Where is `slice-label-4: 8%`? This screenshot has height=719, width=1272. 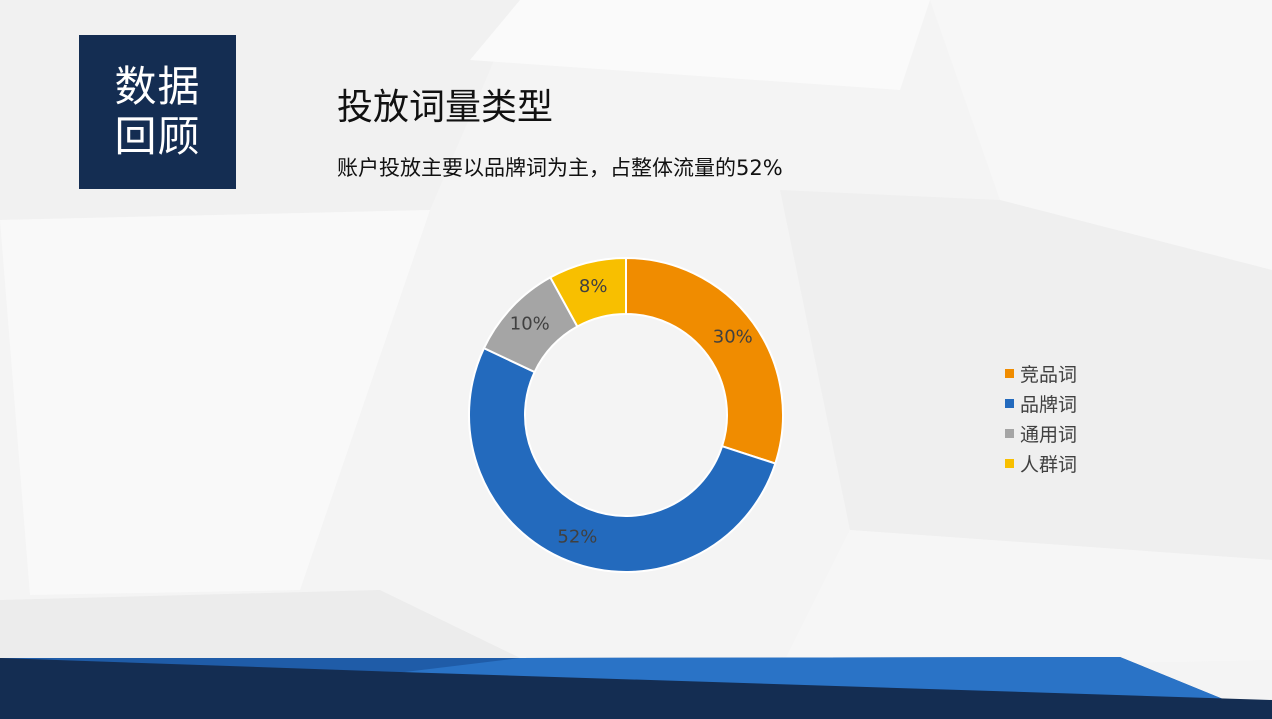 slice-label-4: 8% is located at coordinates (593, 286).